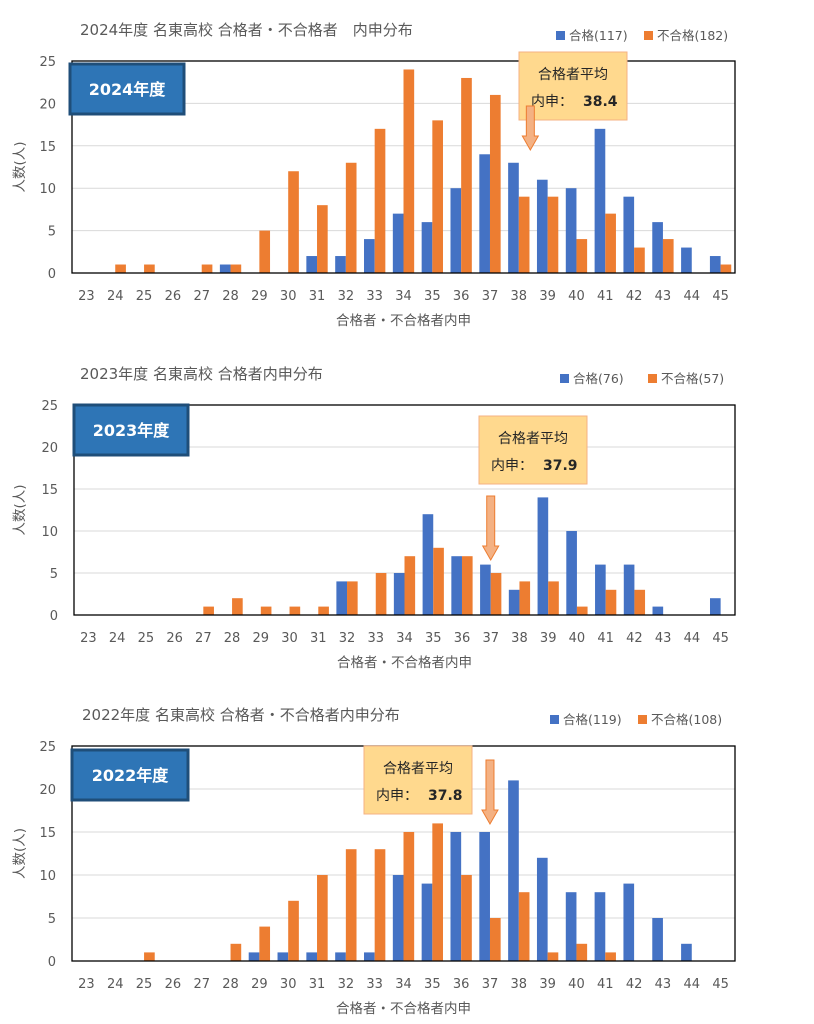  I want to click on x-tick-label: 38, so click(519, 296).